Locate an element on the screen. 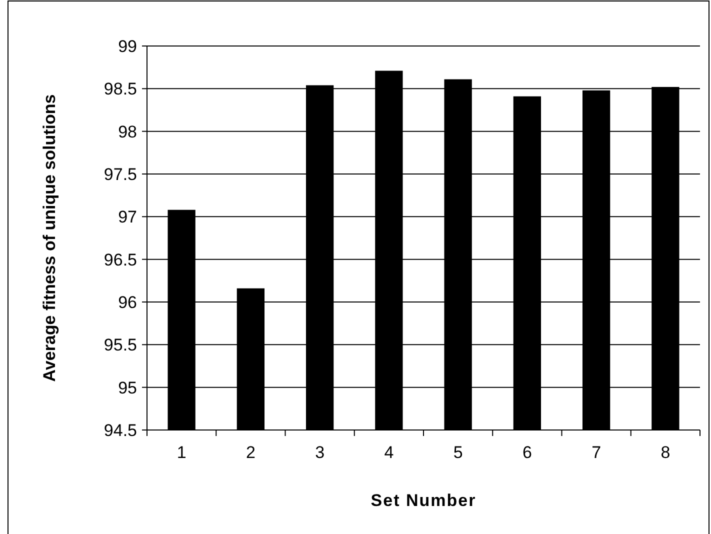  y-tick-label: 97 is located at coordinates (127, 217).